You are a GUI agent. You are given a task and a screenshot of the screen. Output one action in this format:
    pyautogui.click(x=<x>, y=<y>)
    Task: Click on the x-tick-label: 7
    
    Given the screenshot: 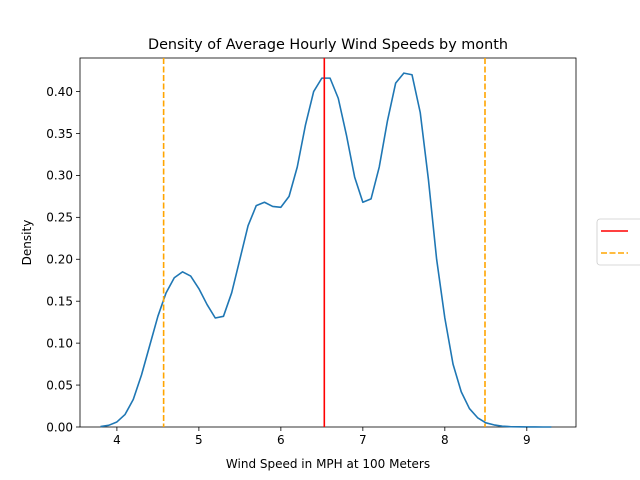 What is the action you would take?
    pyautogui.click(x=363, y=440)
    